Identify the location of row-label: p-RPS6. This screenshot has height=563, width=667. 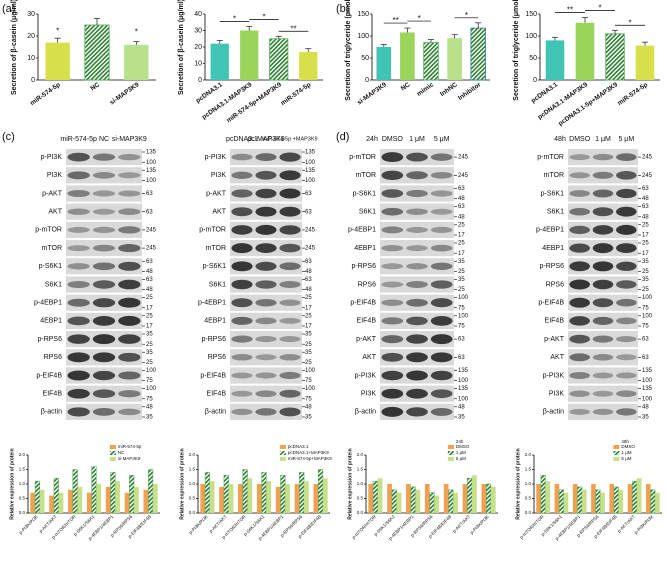
(213, 339).